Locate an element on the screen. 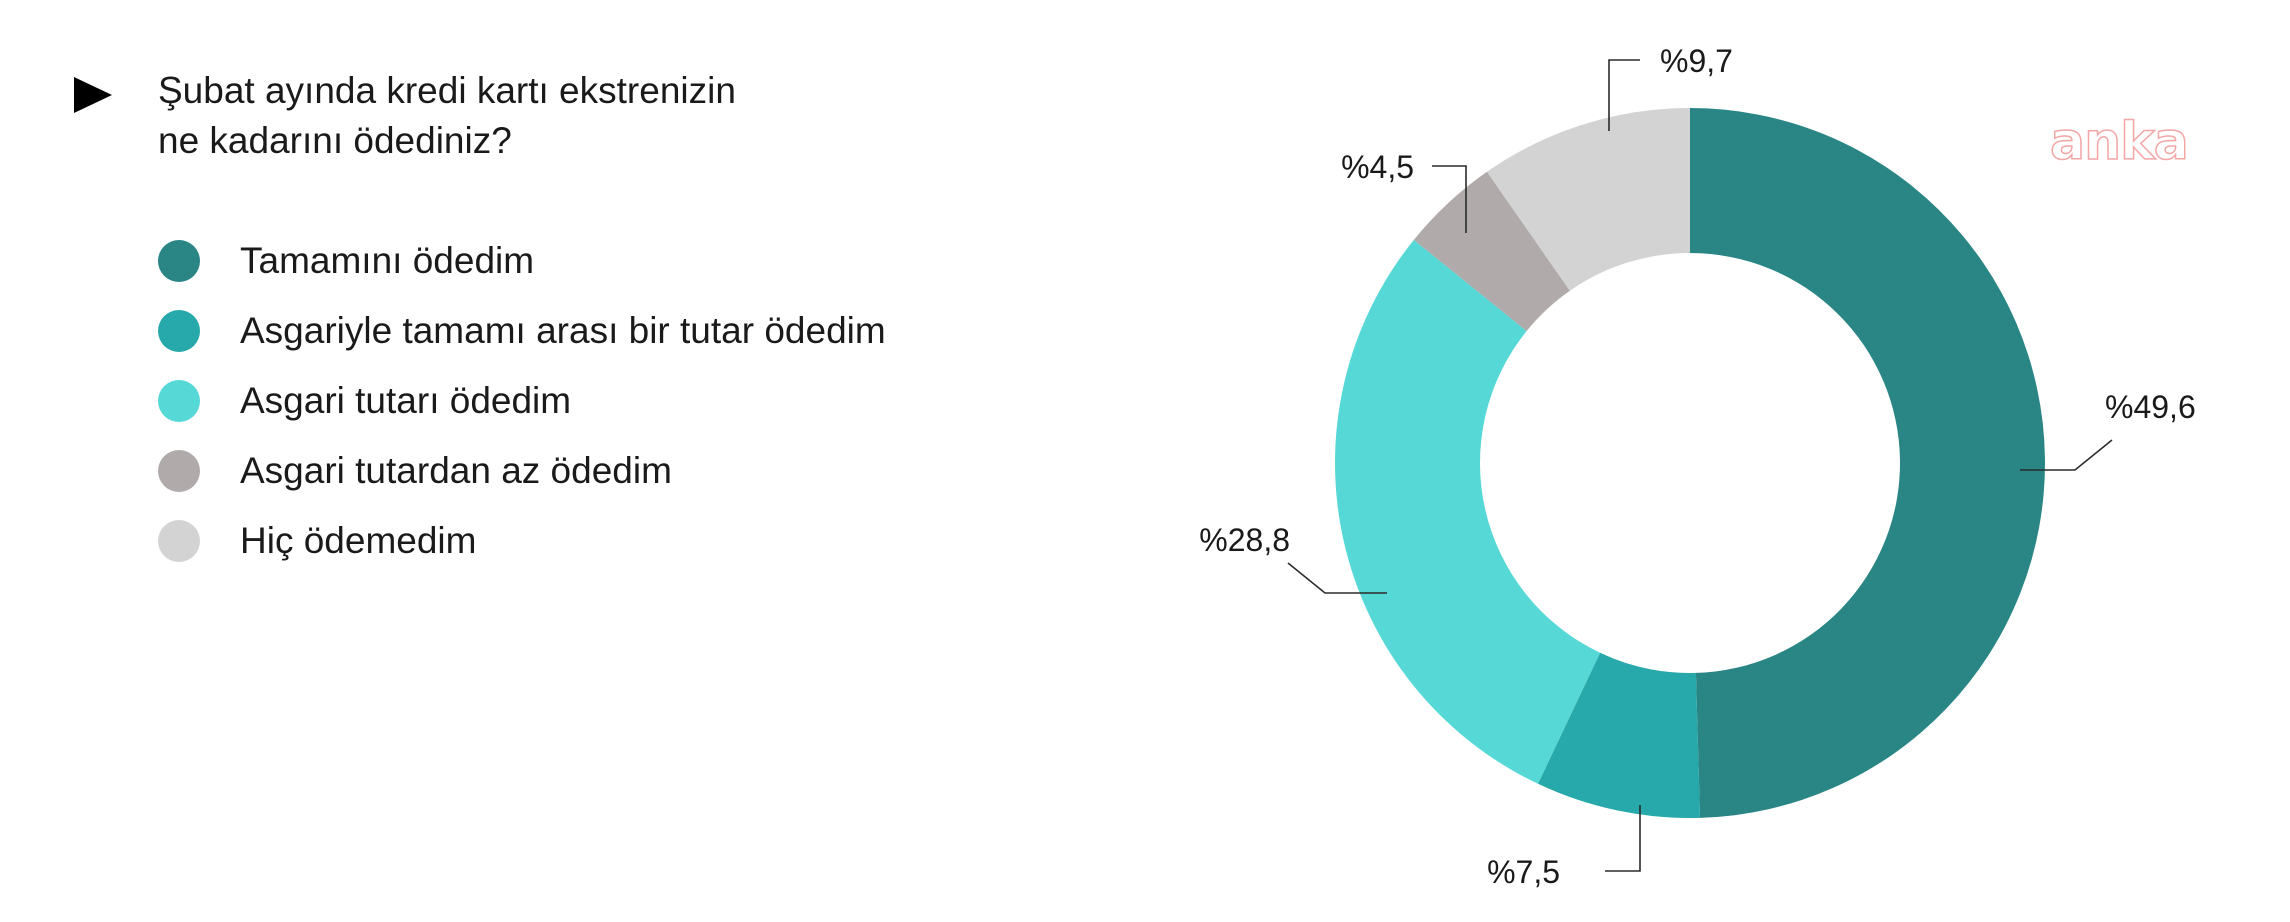 The height and width of the screenshot is (922, 2290). slice-label-tamamini-odedim: %49,6 is located at coordinates (2150, 407).